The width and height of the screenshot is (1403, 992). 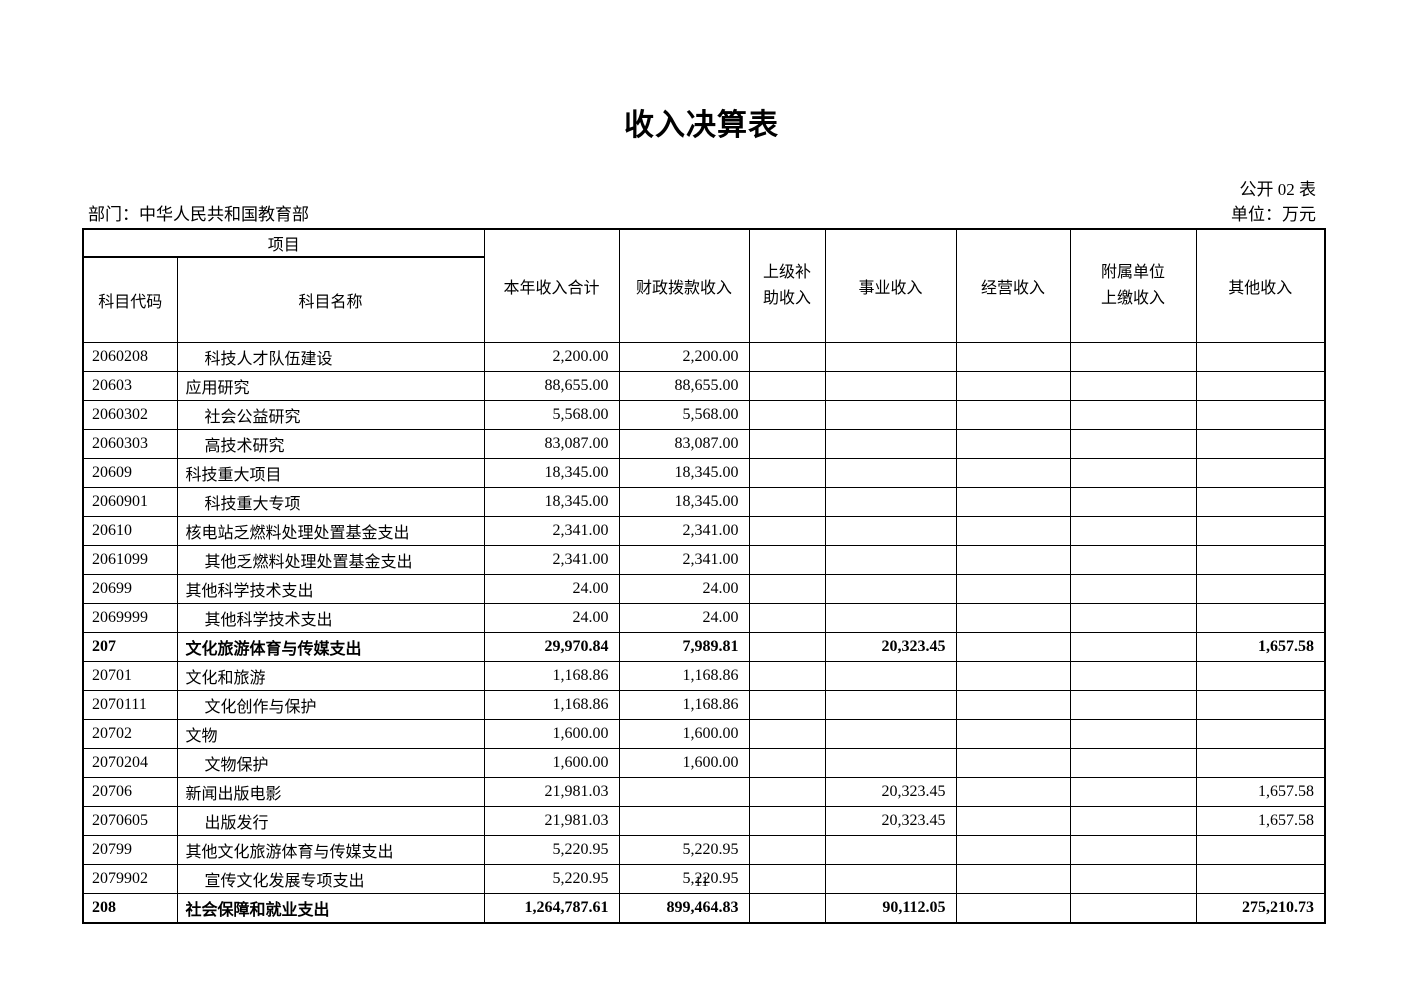 I want to click on header-fiscal-appropriation: 财政拨款收入, so click(x=684, y=285).